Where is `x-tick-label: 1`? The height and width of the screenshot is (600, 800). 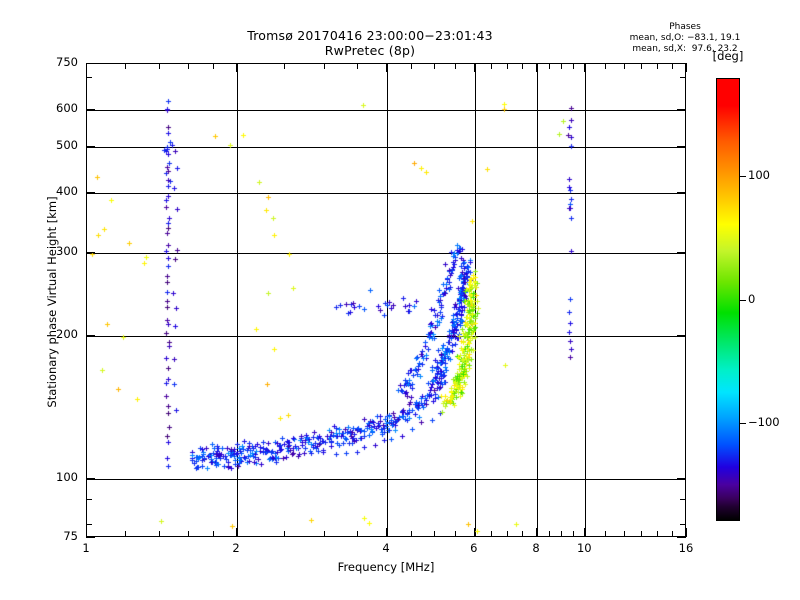
x-tick-label: 1 is located at coordinates (86, 548).